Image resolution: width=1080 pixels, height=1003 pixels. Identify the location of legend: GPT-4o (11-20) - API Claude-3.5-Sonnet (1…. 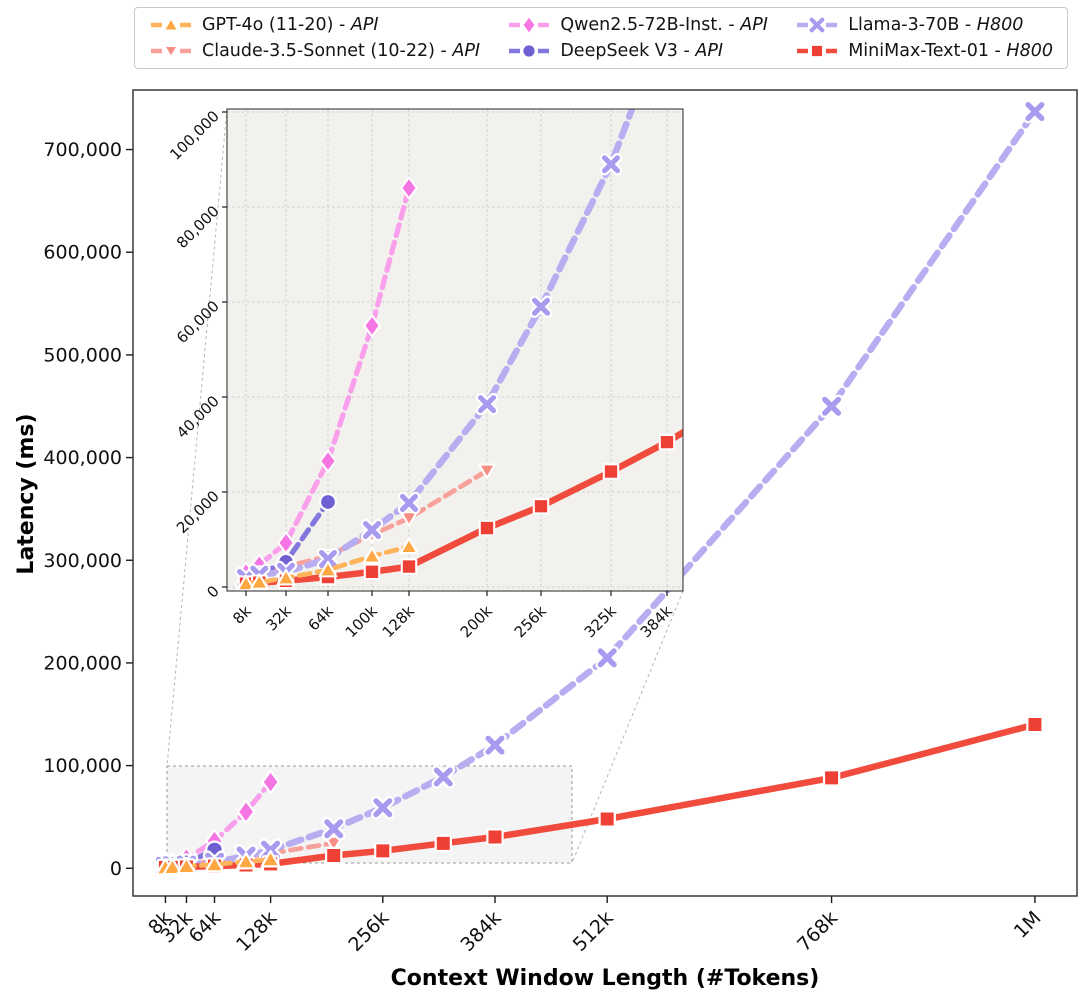
(601, 38).